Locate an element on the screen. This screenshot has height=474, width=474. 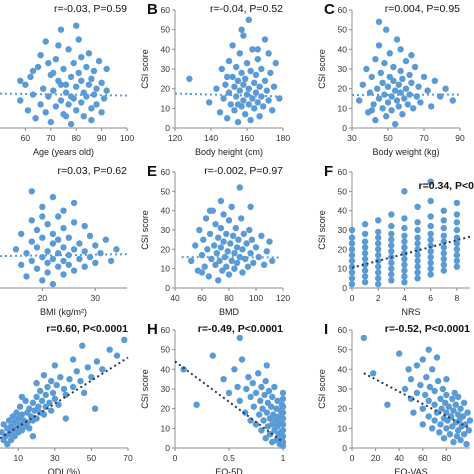
x-tick-label: 30 is located at coordinates (96, 298).